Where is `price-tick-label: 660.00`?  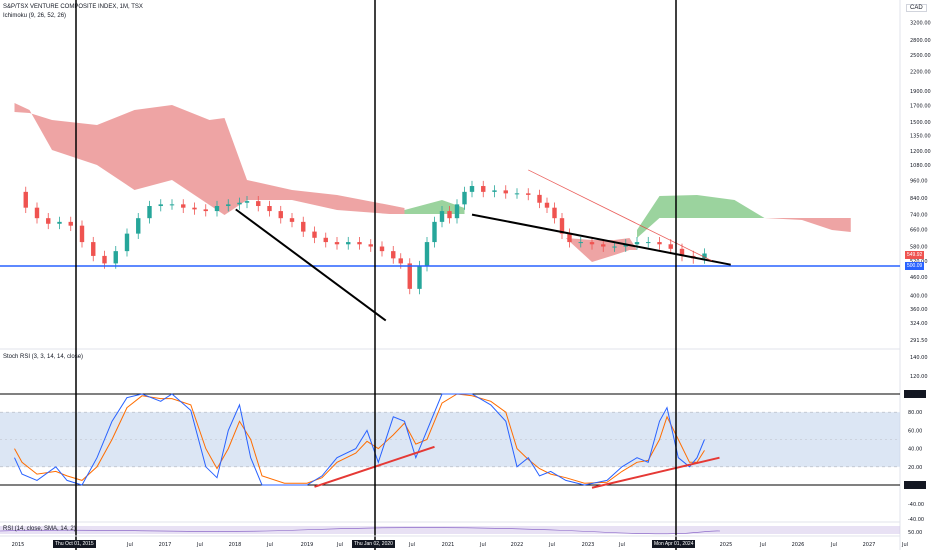 price-tick-label: 660.00 is located at coordinates (919, 231).